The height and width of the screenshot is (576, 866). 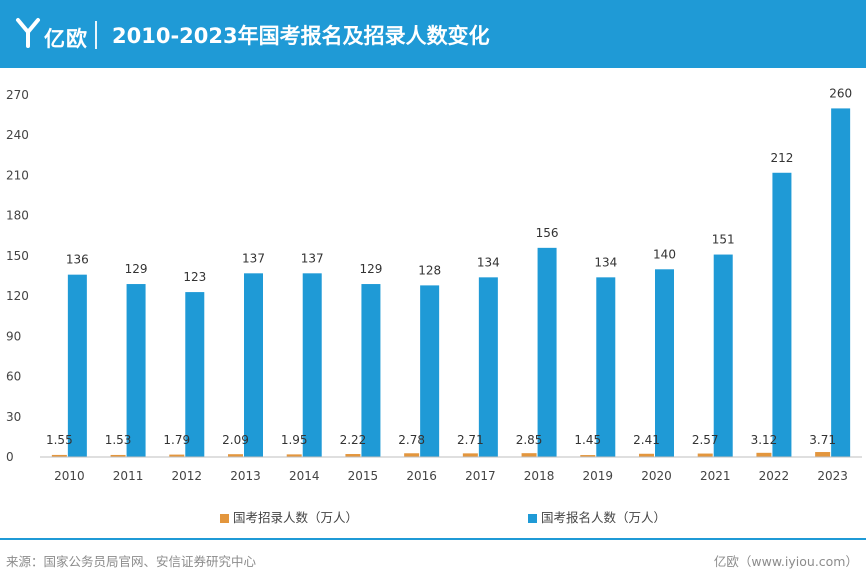 I want to click on data-label-recruit: 2.09, so click(x=235, y=440).